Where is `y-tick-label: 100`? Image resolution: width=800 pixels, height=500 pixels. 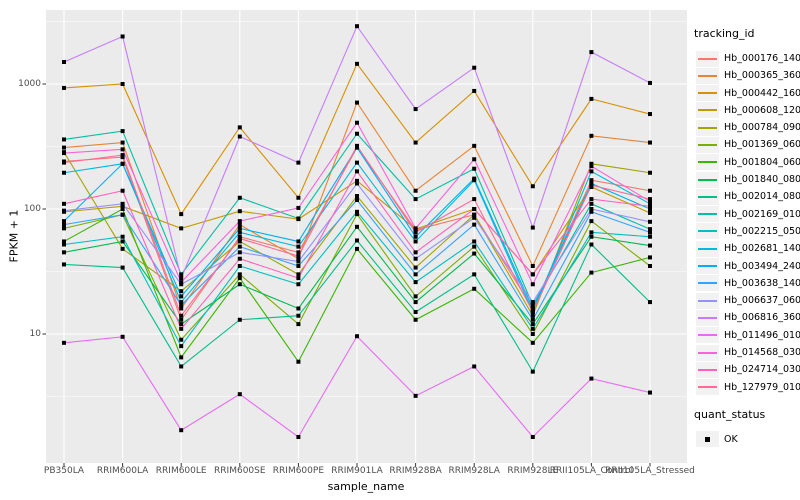 y-tick-label: 100 is located at coordinates (32, 208).